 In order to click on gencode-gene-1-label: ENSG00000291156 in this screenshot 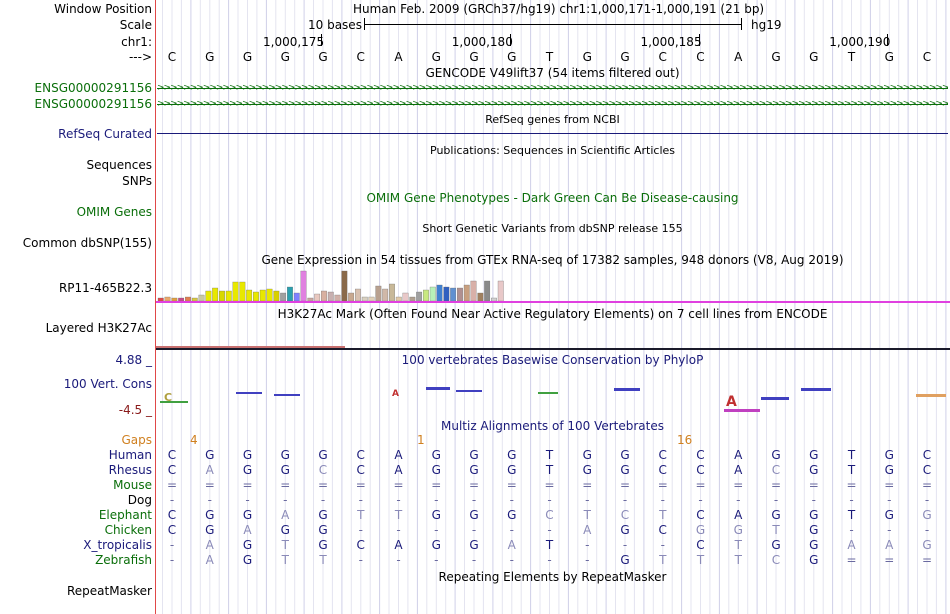, I will do `click(93, 88)`.